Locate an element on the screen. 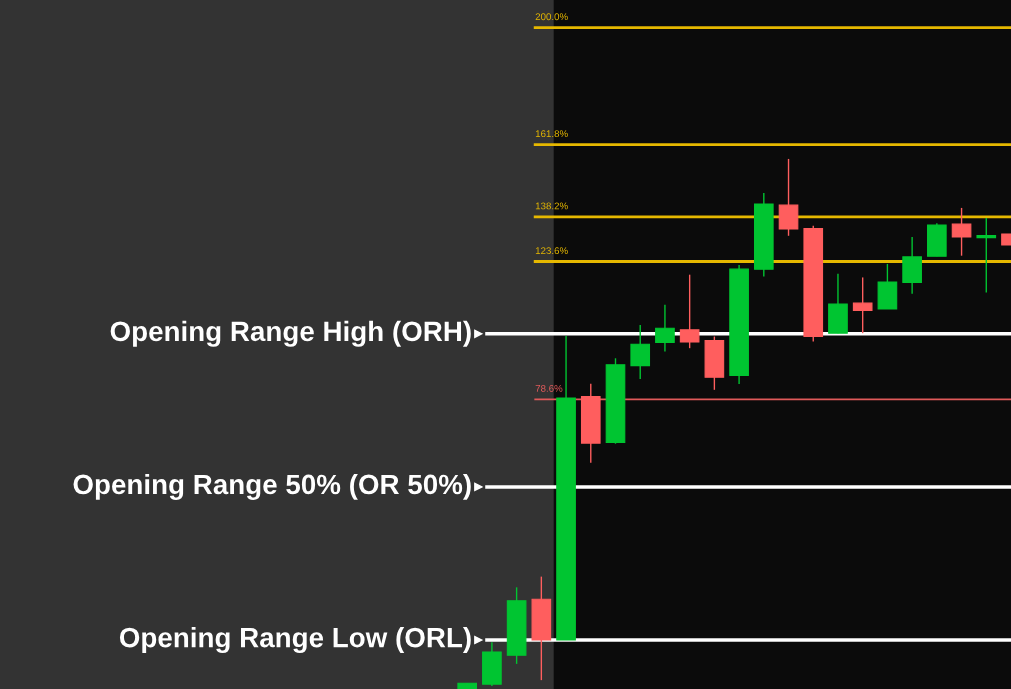  ref-line-label: 161.8% is located at coordinates (551, 134).